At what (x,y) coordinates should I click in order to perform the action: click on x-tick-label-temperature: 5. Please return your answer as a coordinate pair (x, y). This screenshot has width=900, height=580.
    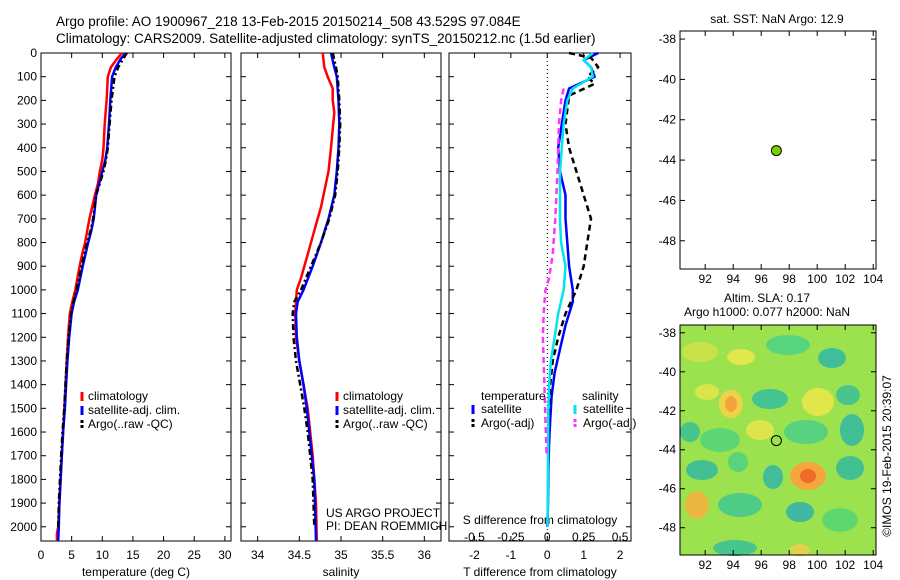
    Looking at the image, I should click on (71, 555).